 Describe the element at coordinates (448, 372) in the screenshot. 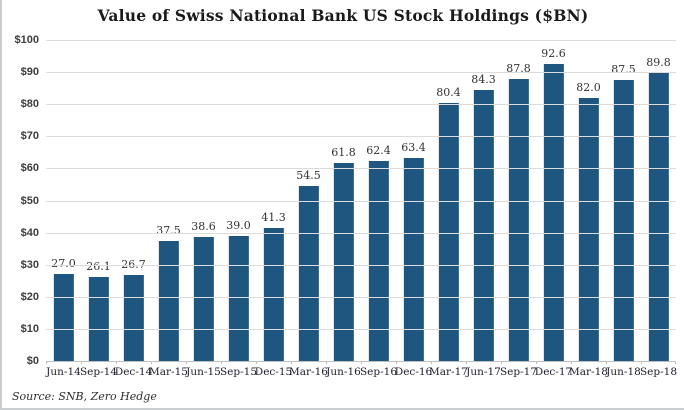

I see `x-tick-label: Mar-17` at that location.